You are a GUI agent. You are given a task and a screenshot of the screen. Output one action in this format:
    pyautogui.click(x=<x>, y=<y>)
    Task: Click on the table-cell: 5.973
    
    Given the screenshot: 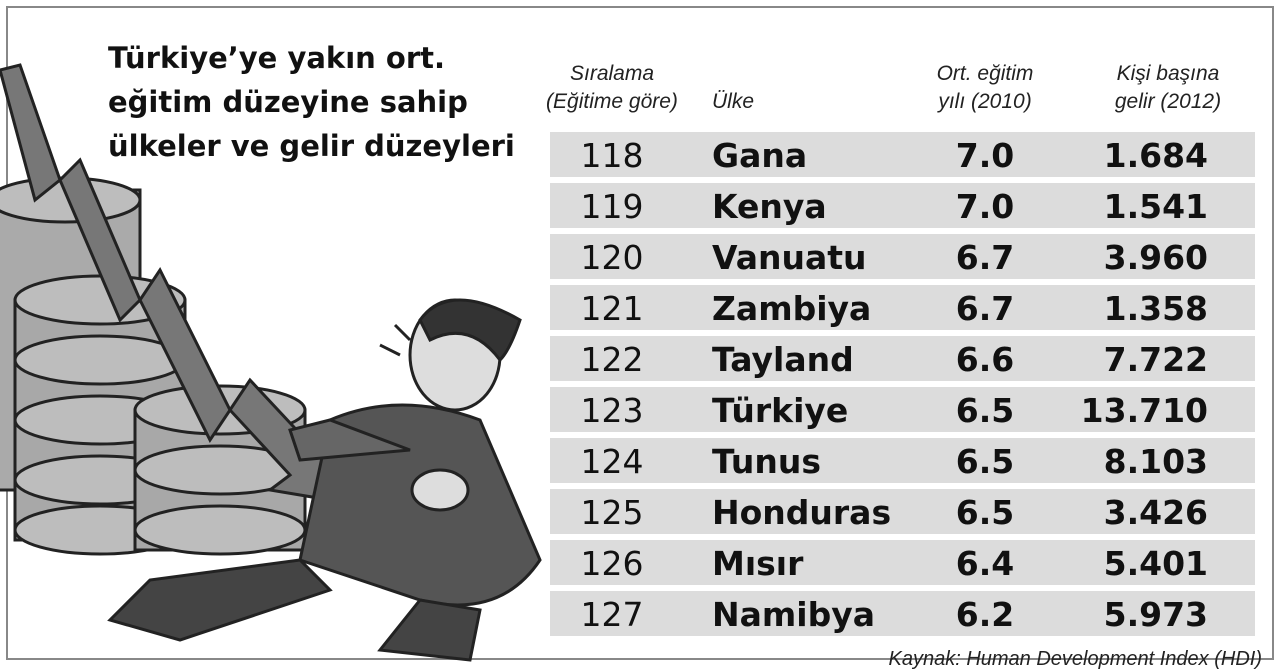 What is the action you would take?
    pyautogui.click(x=1156, y=614)
    